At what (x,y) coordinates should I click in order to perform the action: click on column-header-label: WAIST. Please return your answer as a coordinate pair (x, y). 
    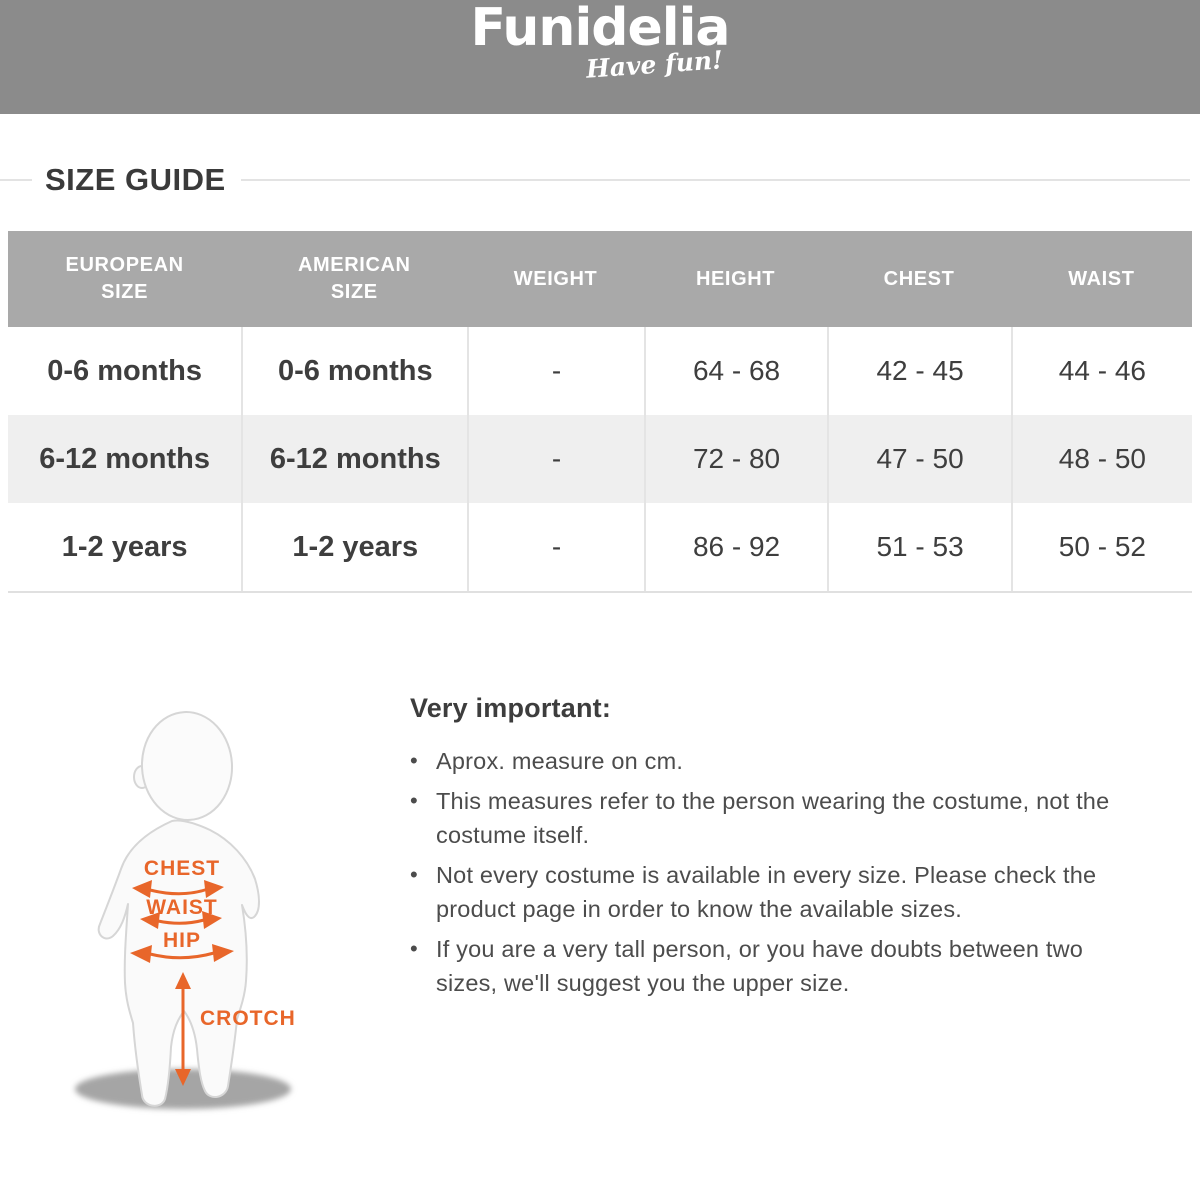
    Looking at the image, I should click on (1101, 278).